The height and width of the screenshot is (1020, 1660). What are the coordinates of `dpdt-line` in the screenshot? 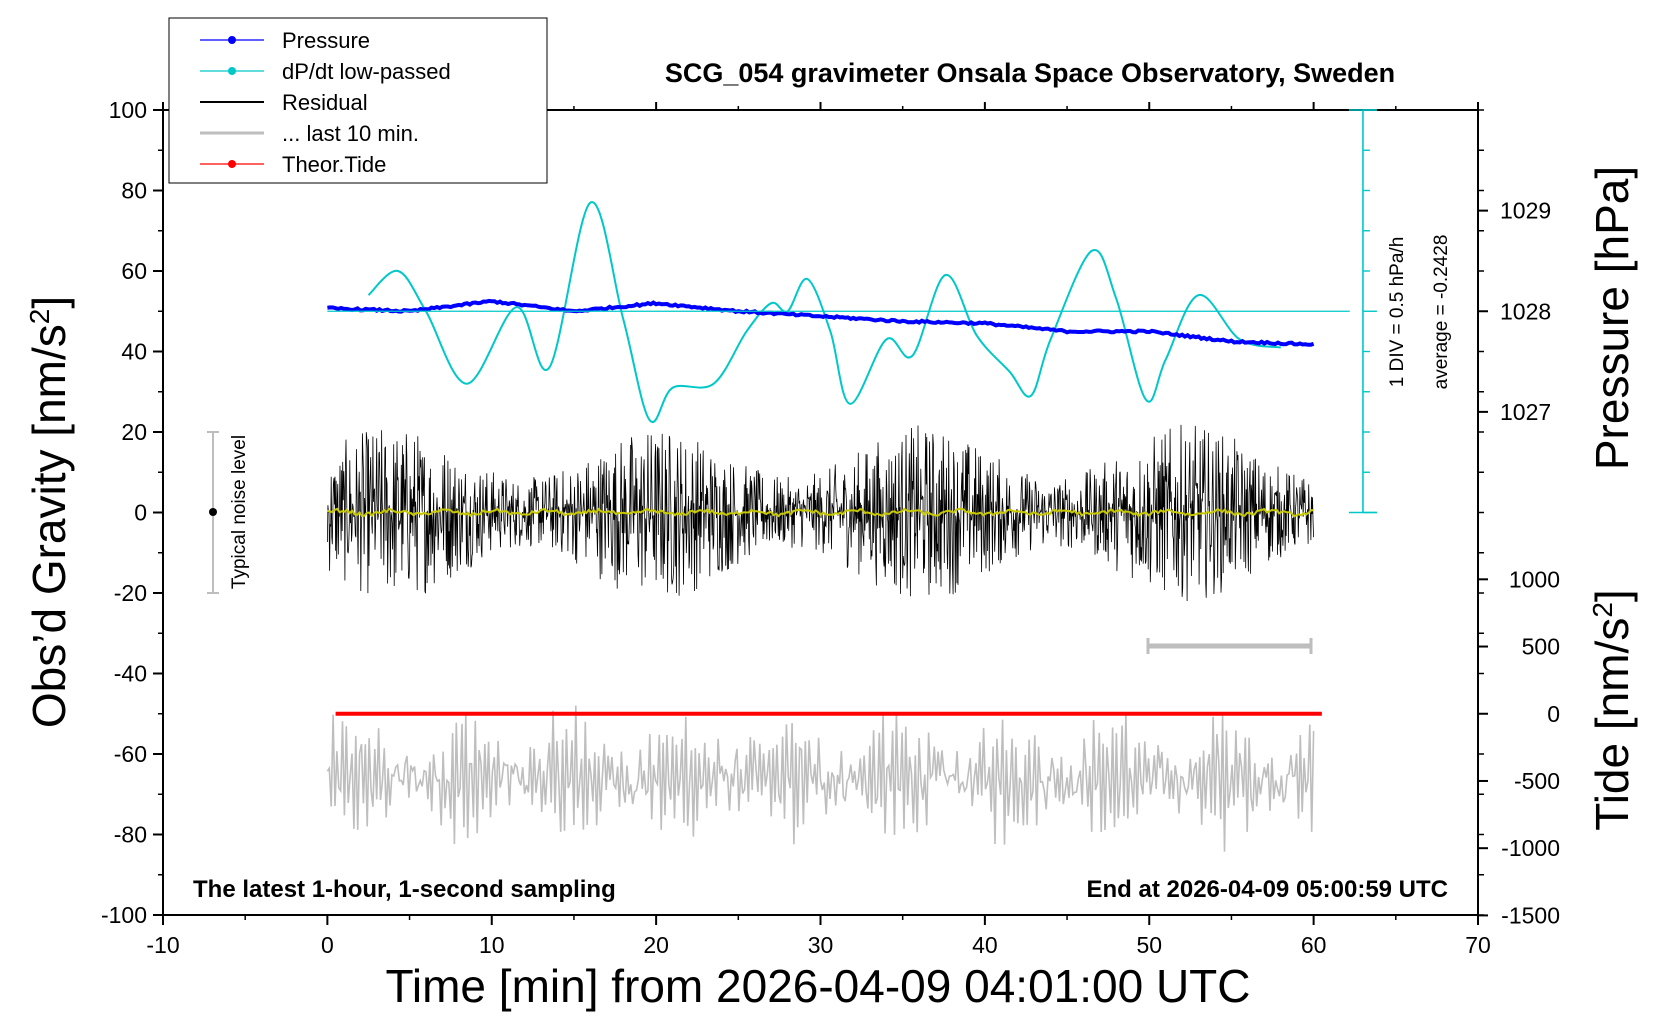 It's located at (824, 312).